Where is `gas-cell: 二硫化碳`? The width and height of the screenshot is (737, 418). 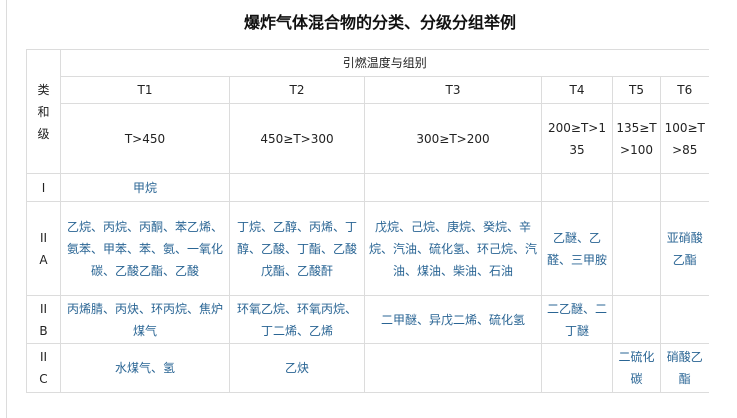 gas-cell: 二硫化碳 is located at coordinates (636, 368).